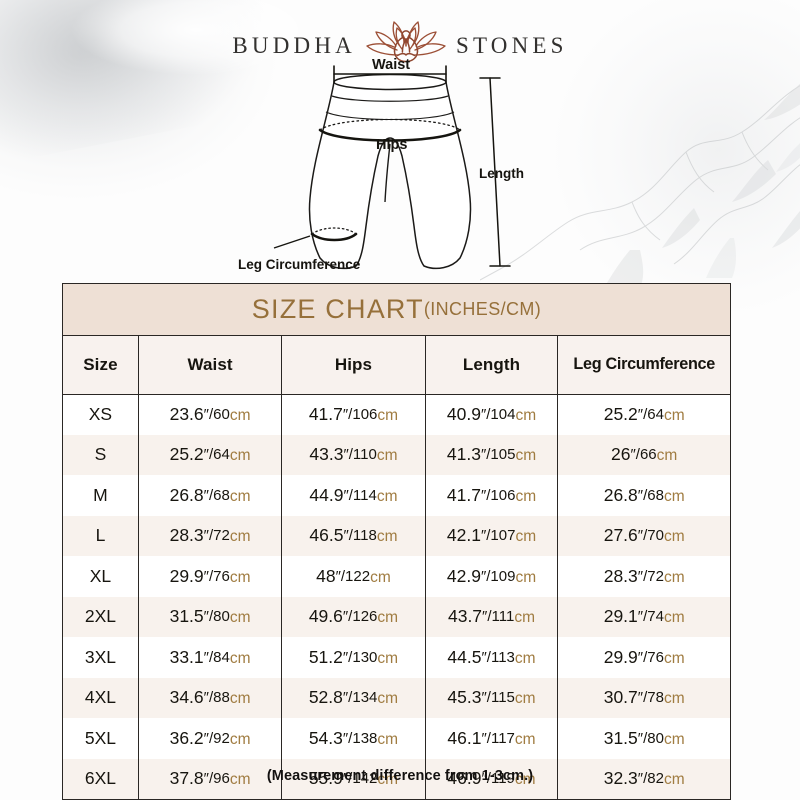  What do you see at coordinates (210, 657) in the screenshot?
I see `cell-waist: 33.1″/84cm` at bounding box center [210, 657].